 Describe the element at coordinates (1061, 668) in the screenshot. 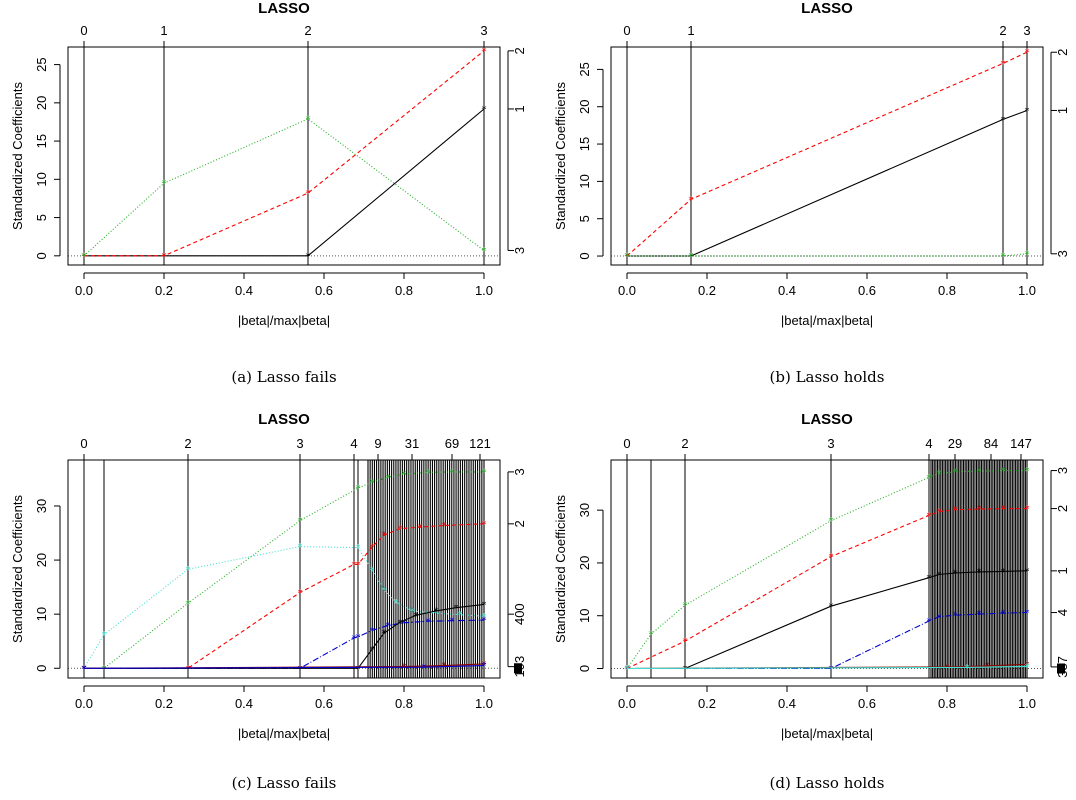

I see `panel-4-right-dense-marker` at that location.